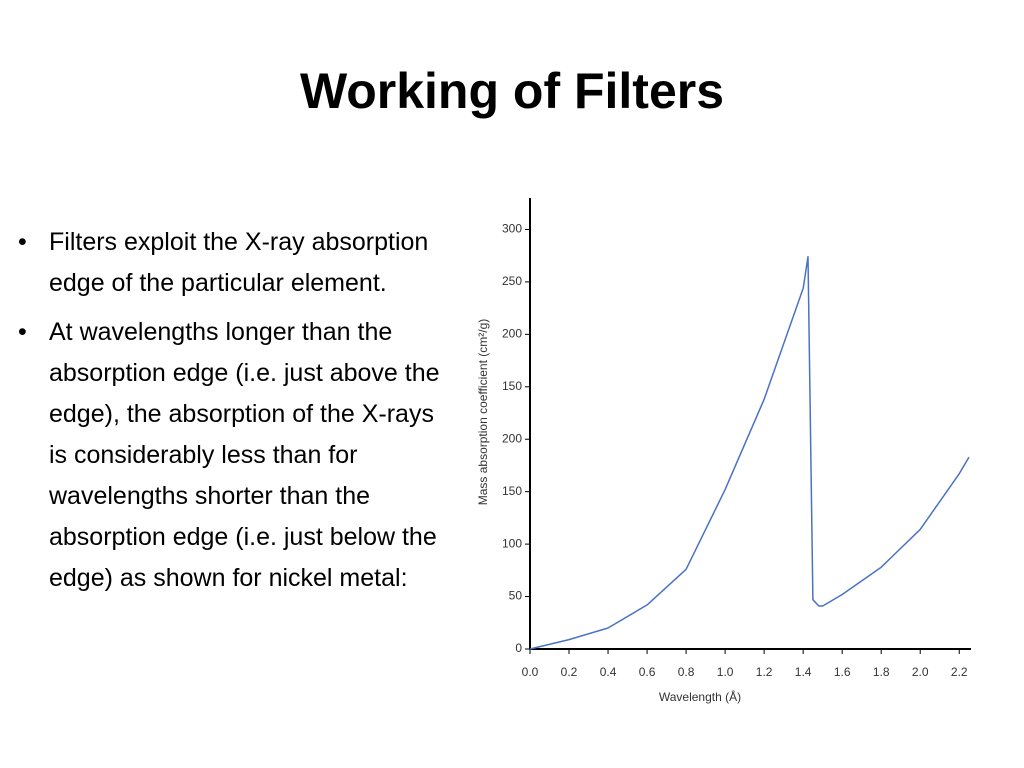  What do you see at coordinates (518, 648) in the screenshot?
I see `y-tick-label: 0` at bounding box center [518, 648].